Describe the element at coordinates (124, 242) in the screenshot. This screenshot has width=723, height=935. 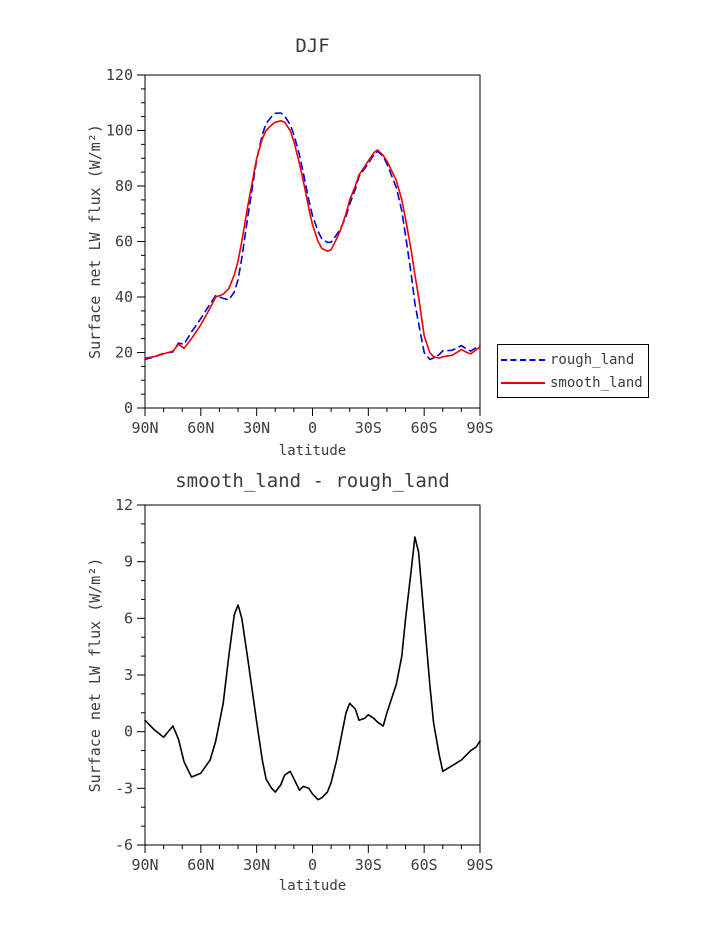
I see `djf-y-tick-label: 60` at that location.